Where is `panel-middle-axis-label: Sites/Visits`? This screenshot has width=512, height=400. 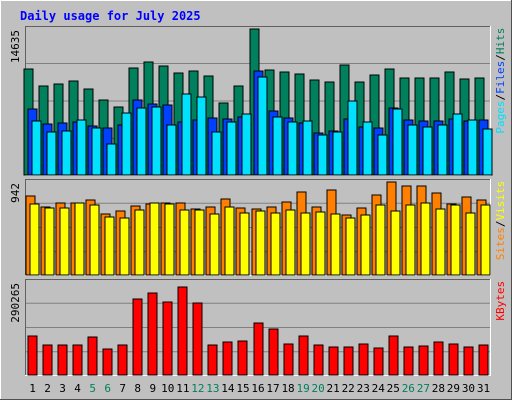
panel-middle-axis-label: Sites/Visits is located at coordinates (500, 221).